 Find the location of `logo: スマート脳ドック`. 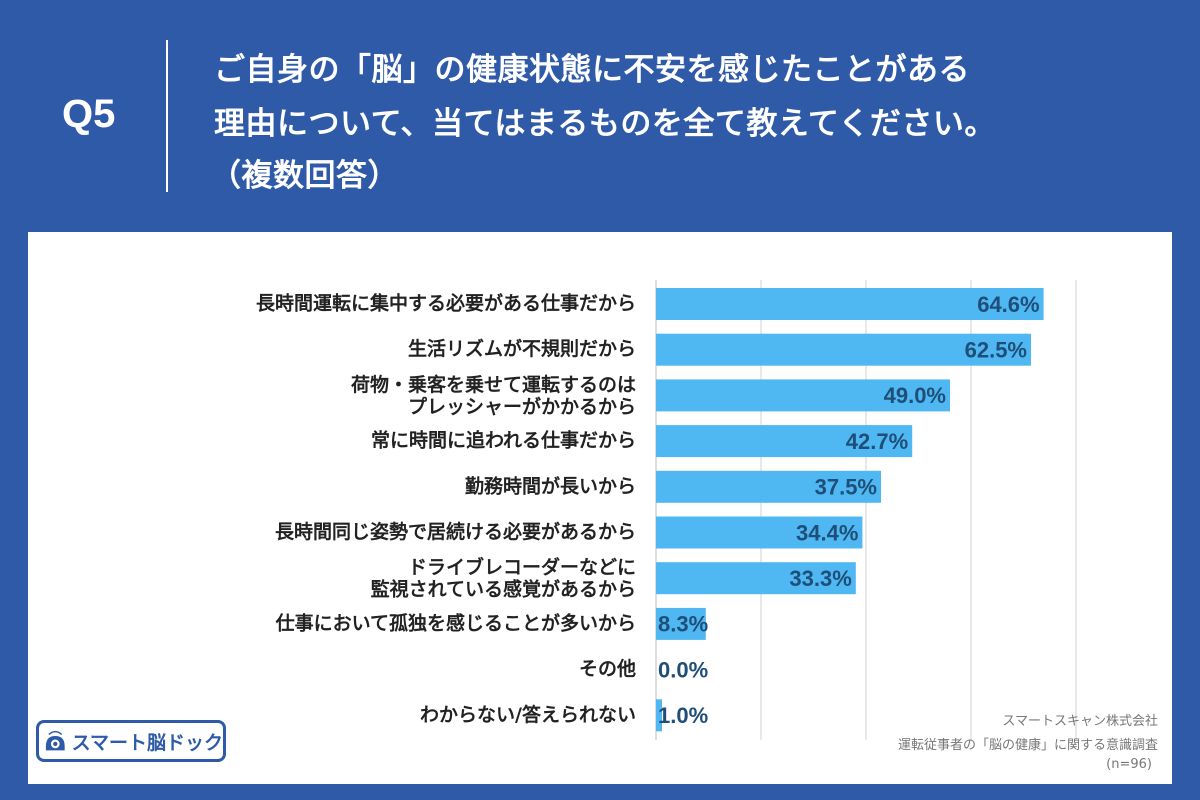

logo: スマート脳ドック is located at coordinates (131, 741).